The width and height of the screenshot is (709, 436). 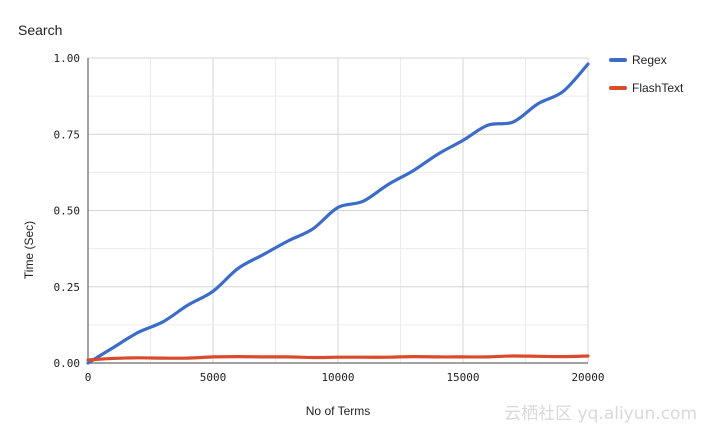 I want to click on y-tick-label: 0.50, so click(x=67, y=211).